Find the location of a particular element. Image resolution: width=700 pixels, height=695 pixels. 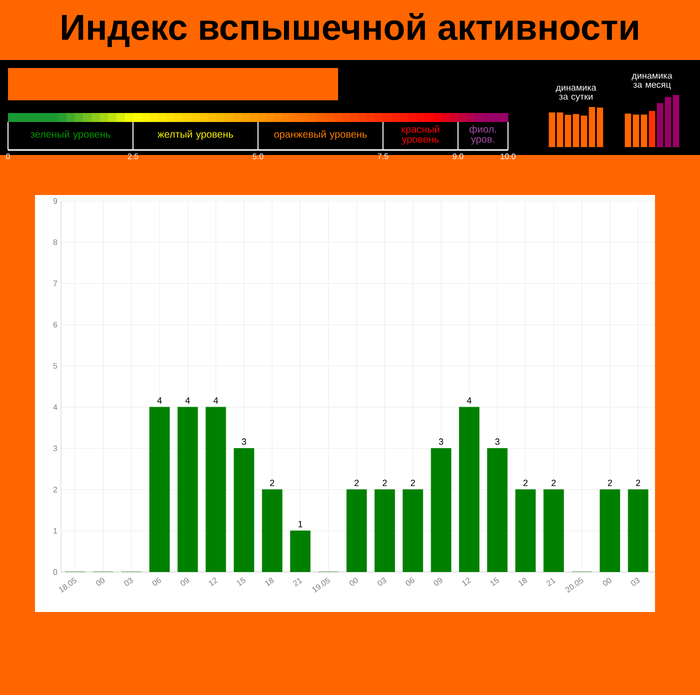

chart-title: Индекс вспышечной активности is located at coordinates (350, 30).